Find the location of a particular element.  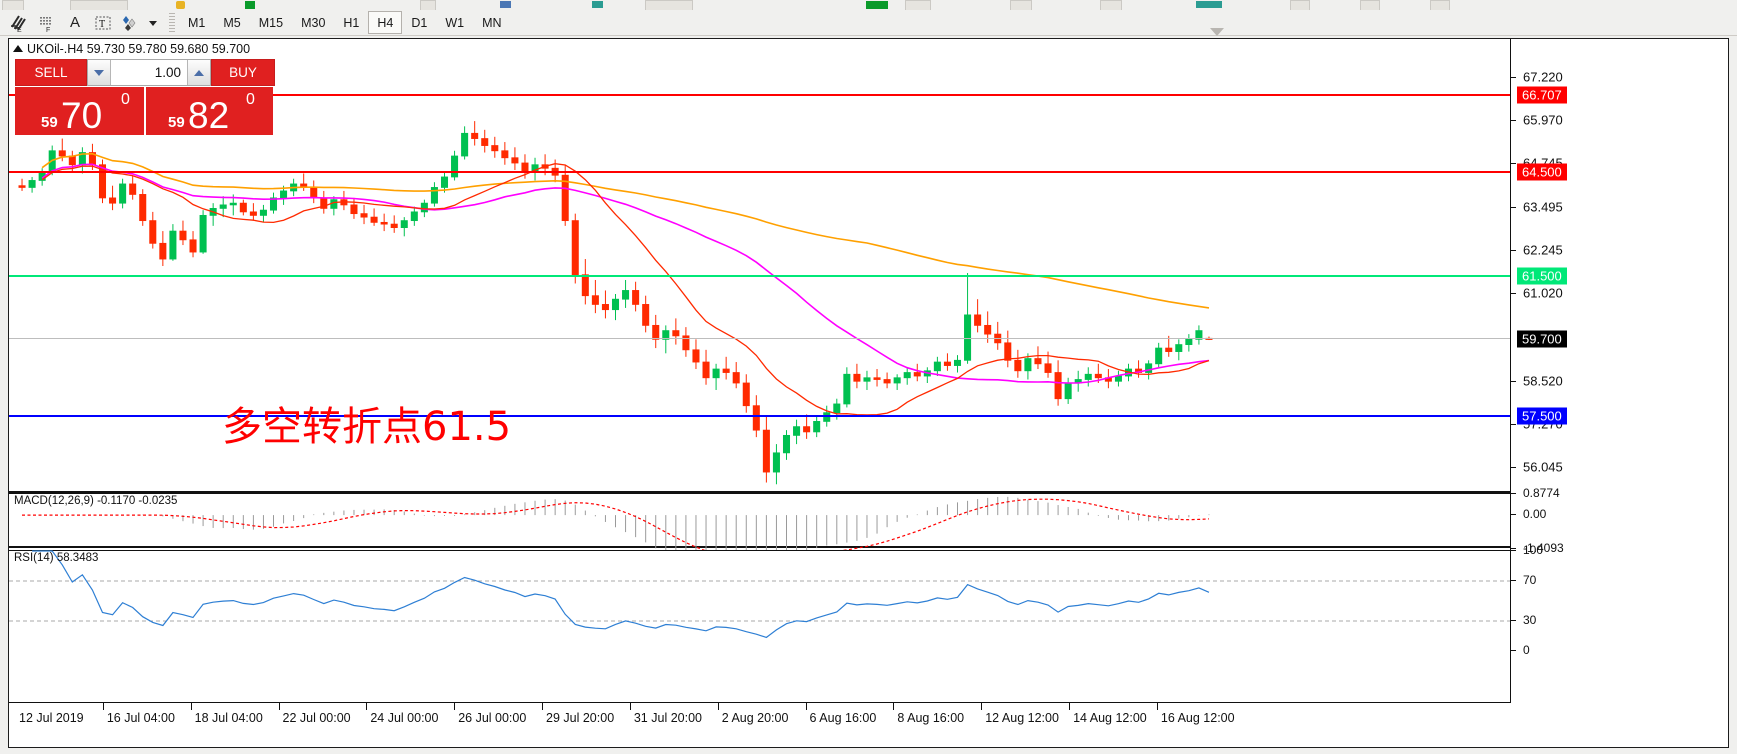

tab-timeframe-m30: M30 is located at coordinates (313, 22).